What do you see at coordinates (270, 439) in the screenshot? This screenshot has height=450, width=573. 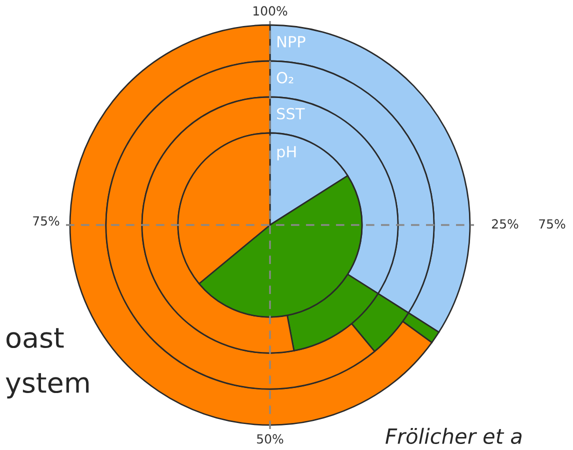 I see `text: 50%` at bounding box center [270, 439].